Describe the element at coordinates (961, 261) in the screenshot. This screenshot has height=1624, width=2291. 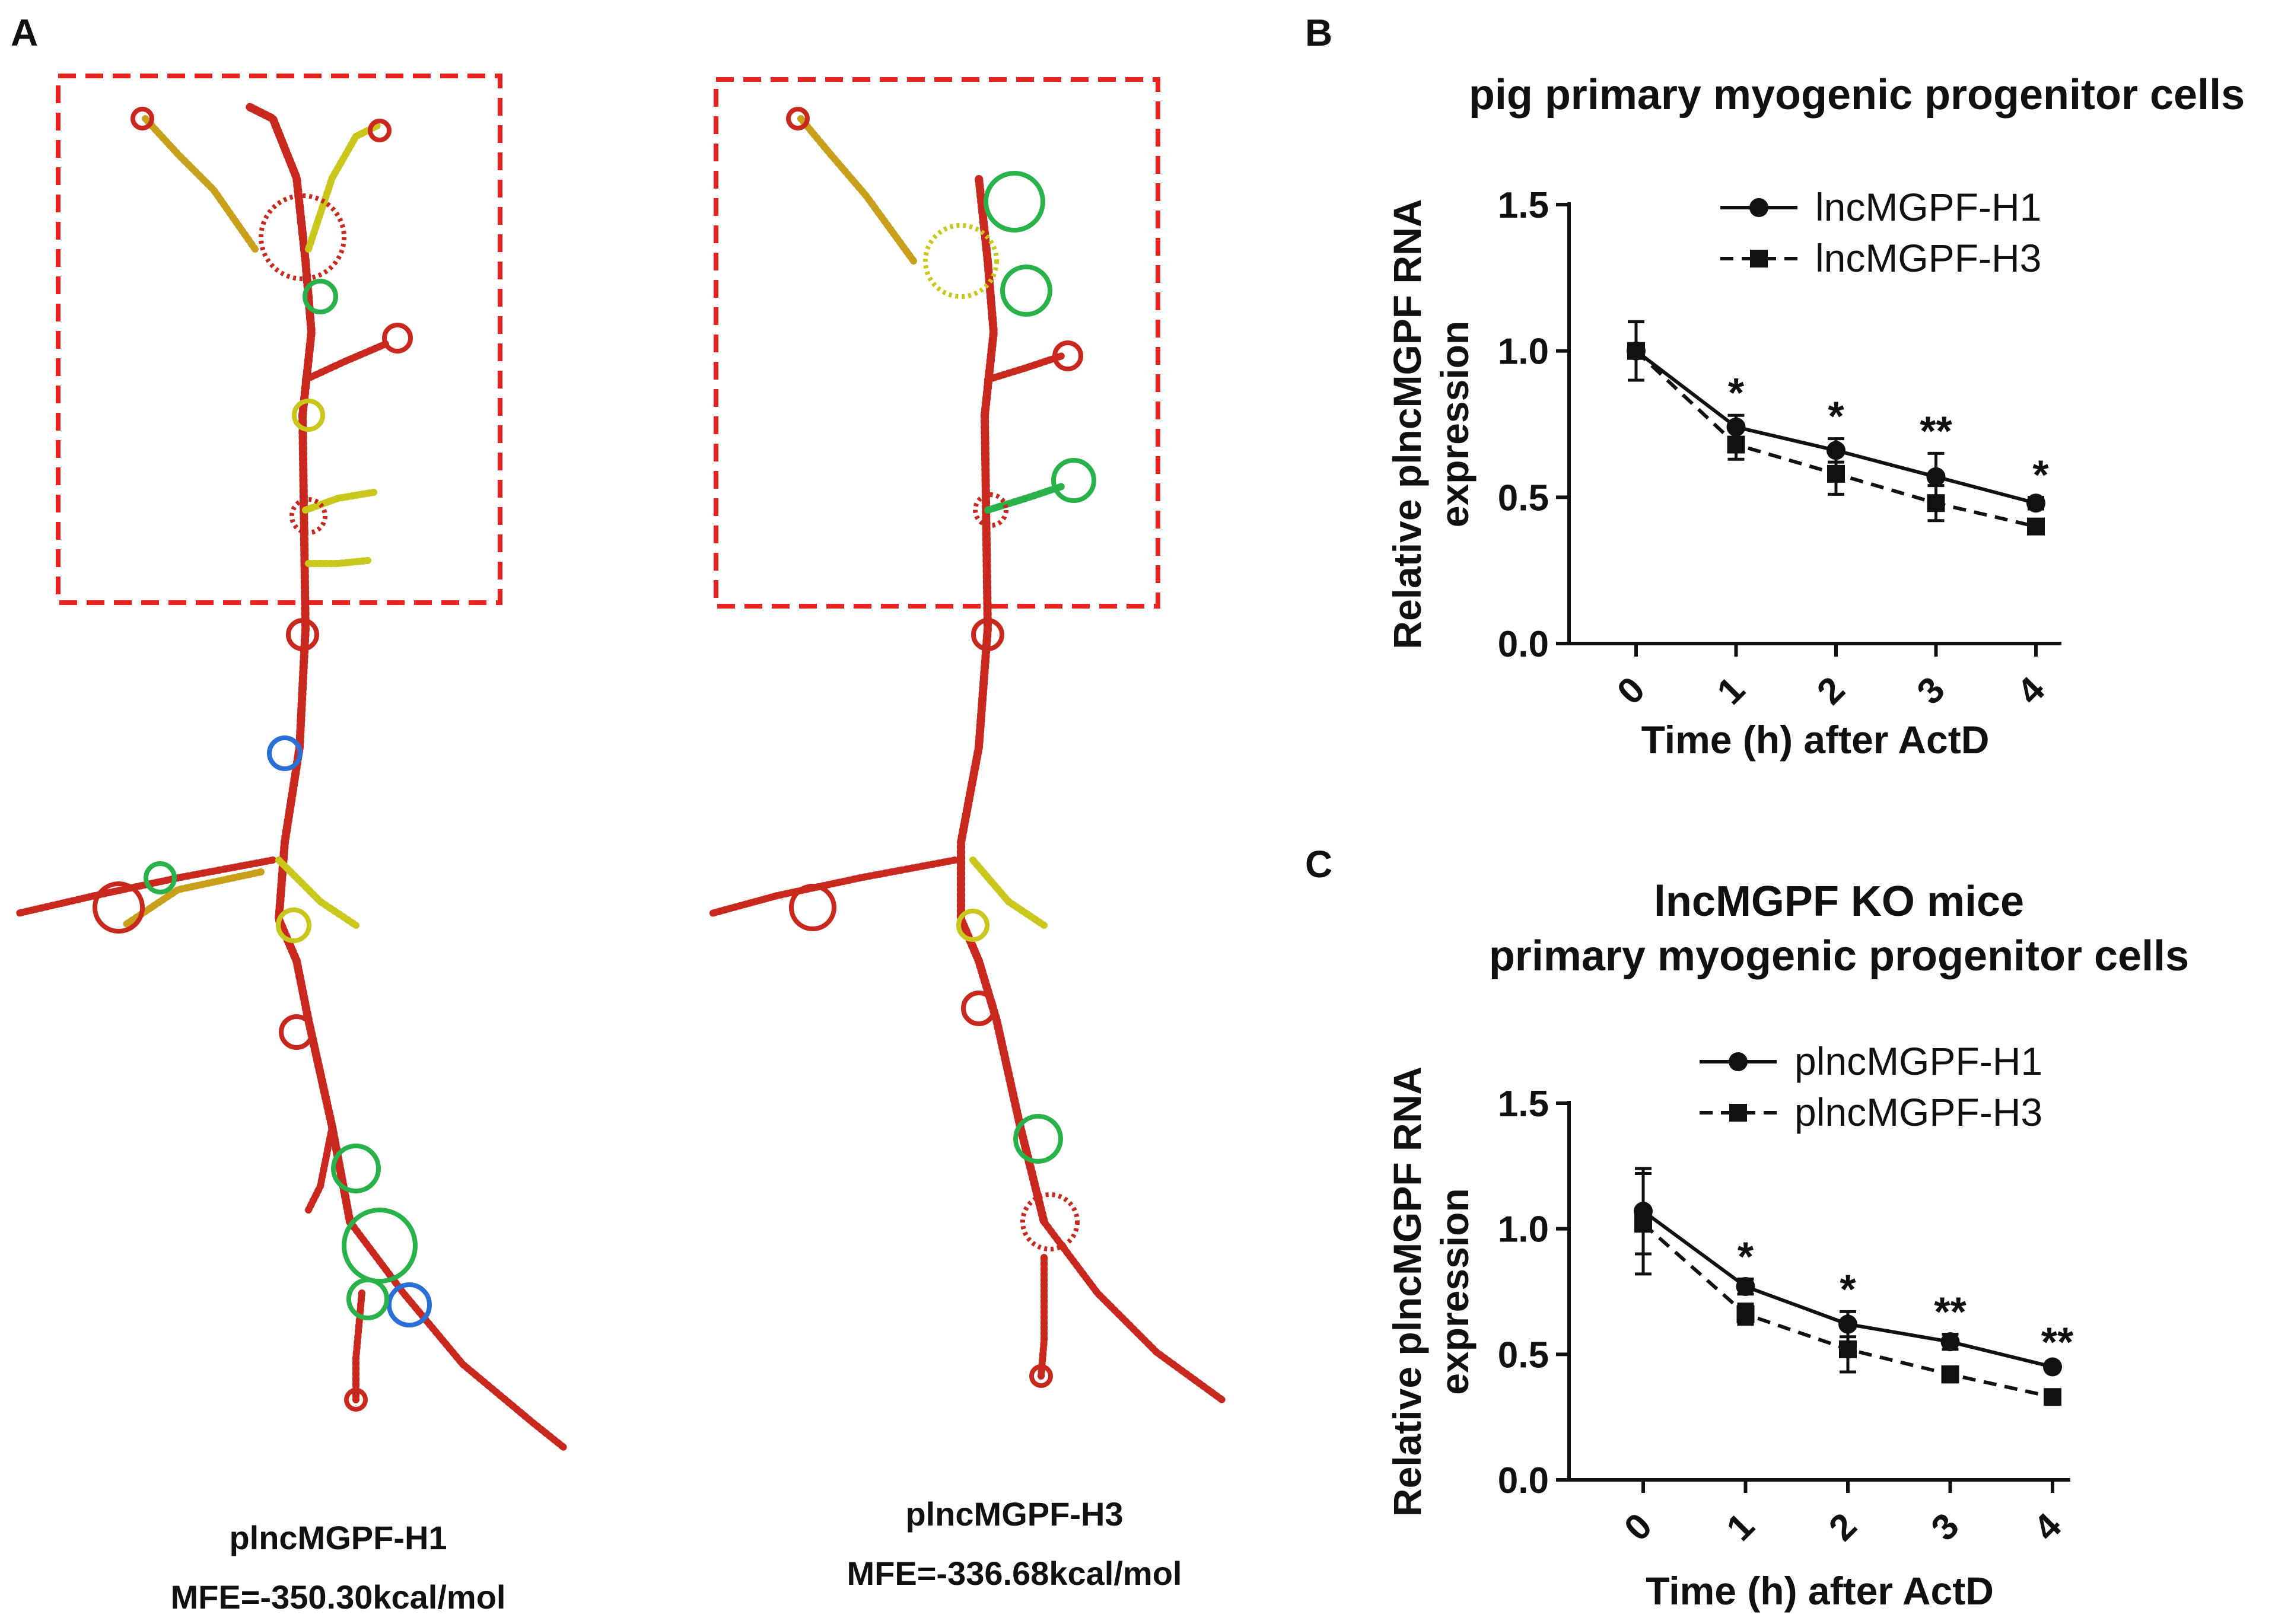
I see `loop-junction-h3` at that location.